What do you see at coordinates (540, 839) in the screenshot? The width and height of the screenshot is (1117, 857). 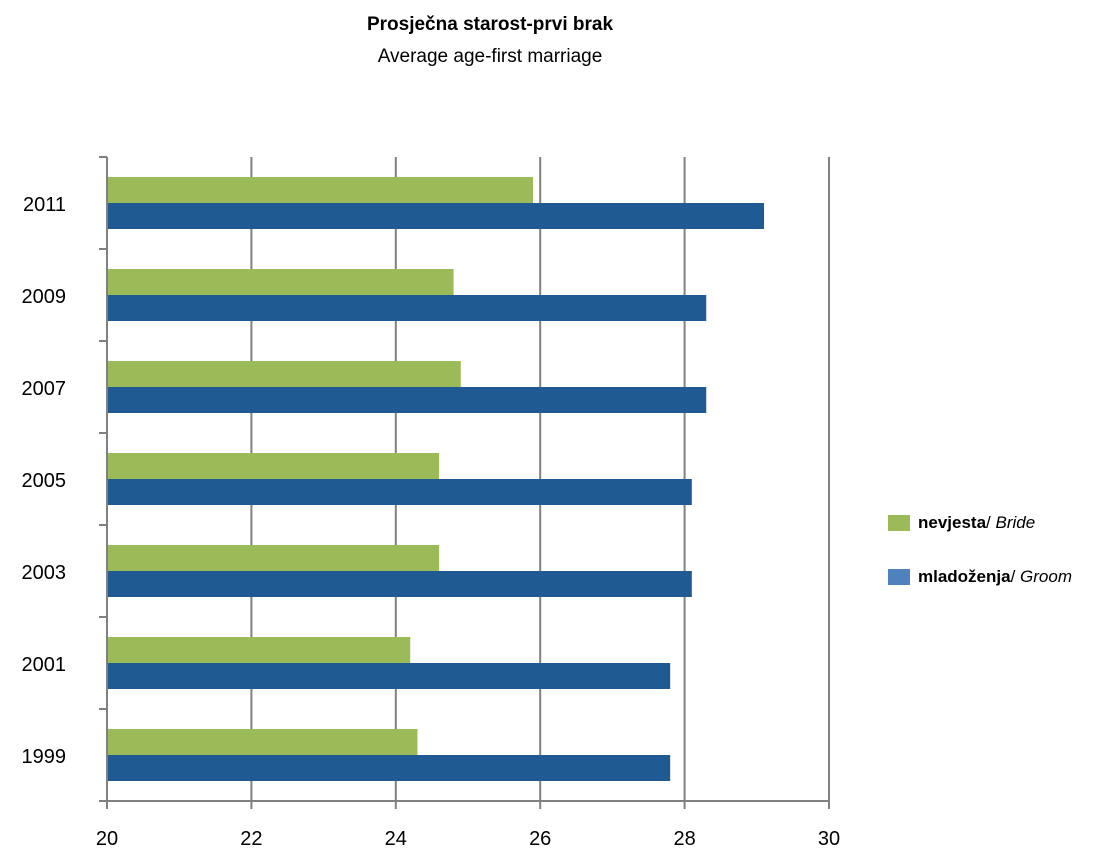 I see `x-tick-label-26: 26` at bounding box center [540, 839].